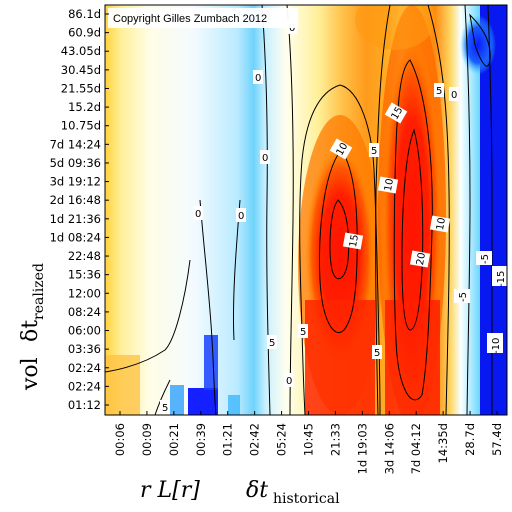  What do you see at coordinates (389, 448) in the screenshot?
I see `x-tick-label: 3d 14:06` at bounding box center [389, 448].